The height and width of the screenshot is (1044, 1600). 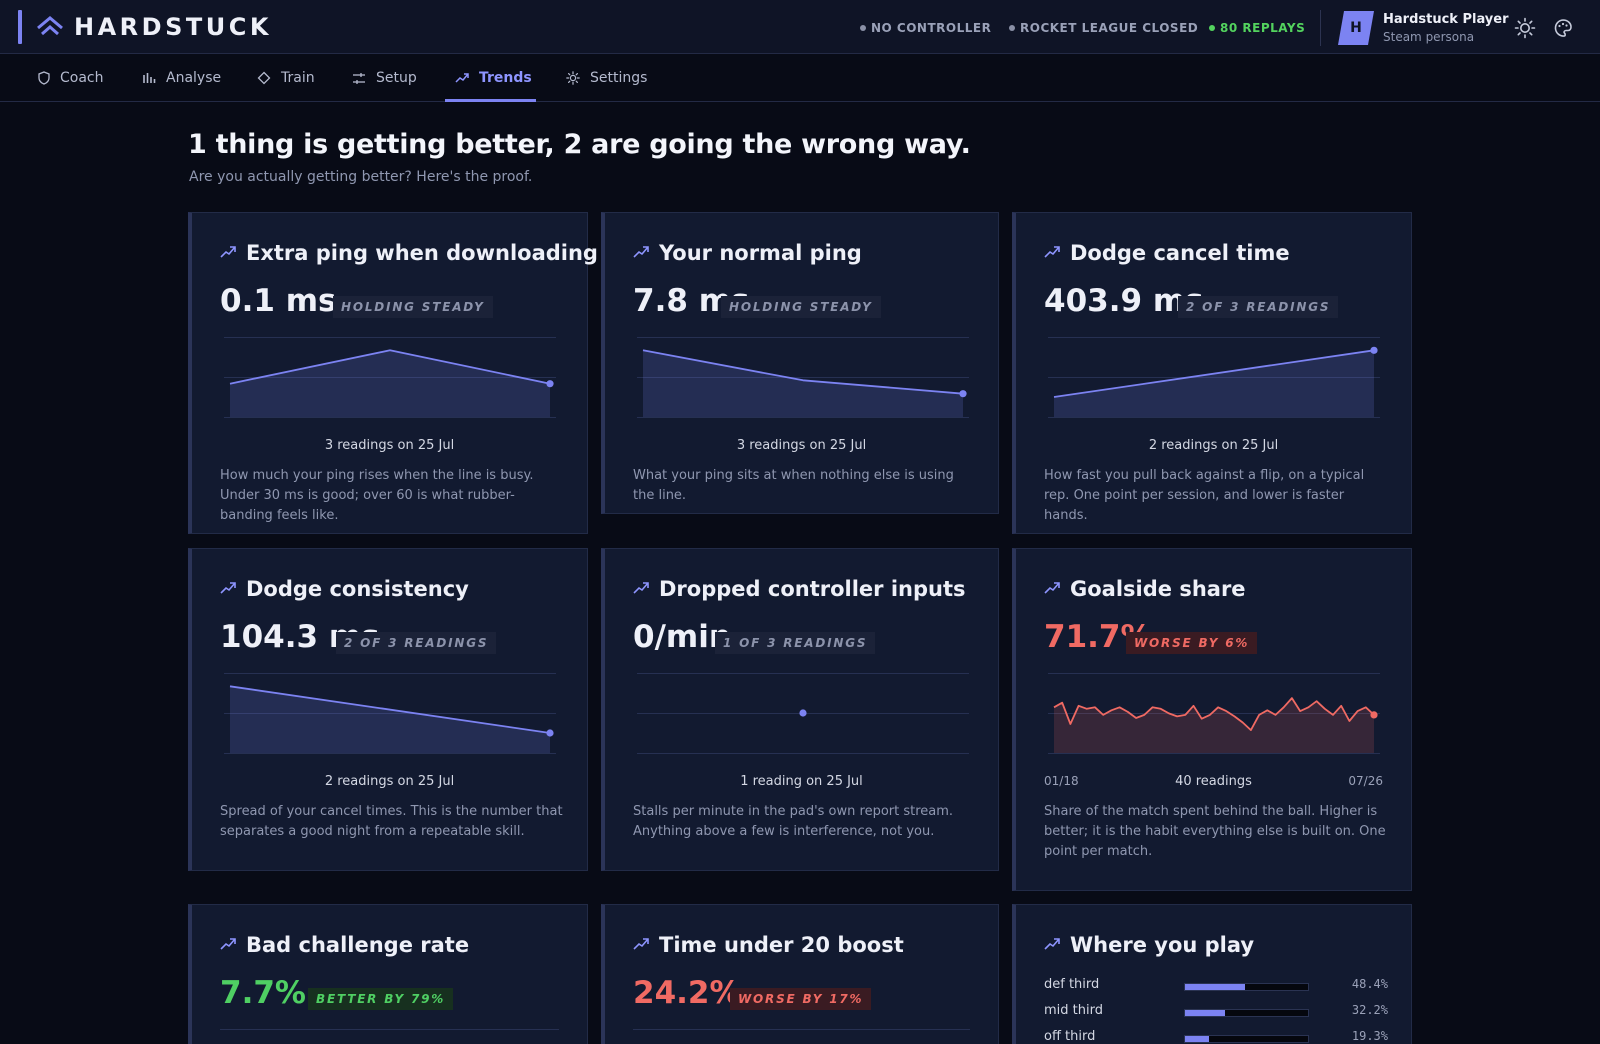 I want to click on zone-row: def third 48.4%, so click(x=1216, y=986).